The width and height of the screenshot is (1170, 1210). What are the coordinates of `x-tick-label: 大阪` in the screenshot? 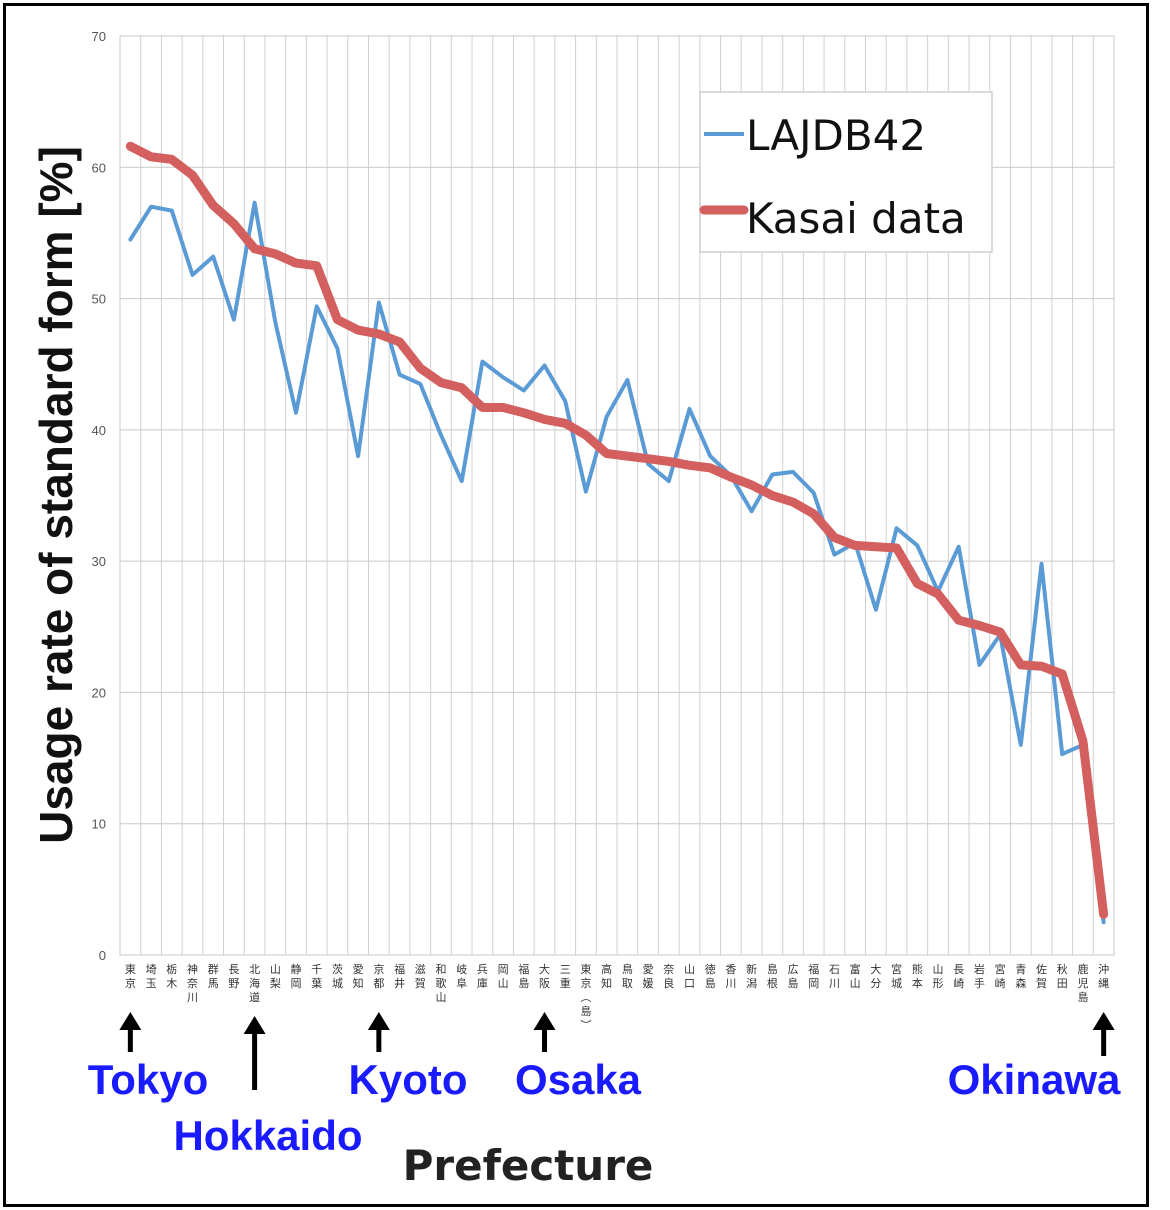 It's located at (544, 976).